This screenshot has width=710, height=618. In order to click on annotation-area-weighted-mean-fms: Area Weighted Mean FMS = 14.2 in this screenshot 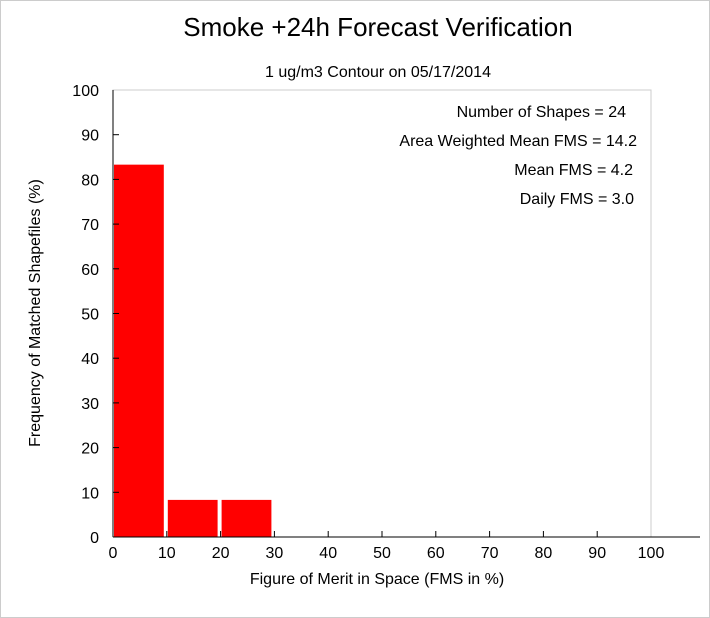, I will do `click(518, 141)`.